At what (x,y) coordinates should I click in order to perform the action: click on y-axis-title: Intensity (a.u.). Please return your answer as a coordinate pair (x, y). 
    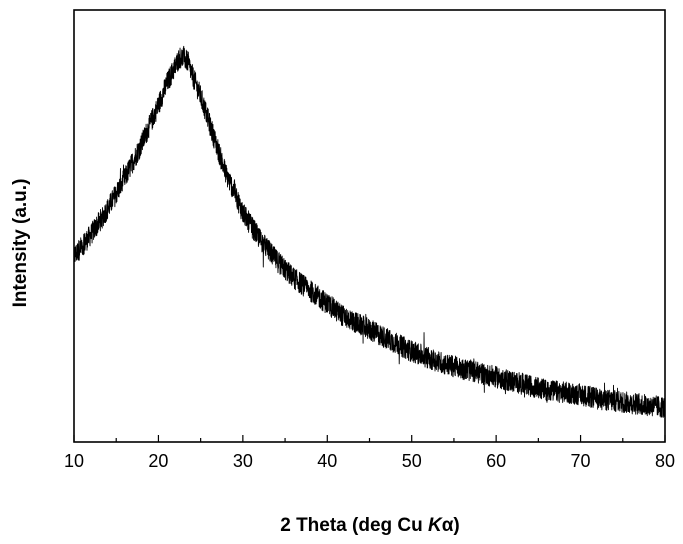
    Looking at the image, I should click on (20, 243).